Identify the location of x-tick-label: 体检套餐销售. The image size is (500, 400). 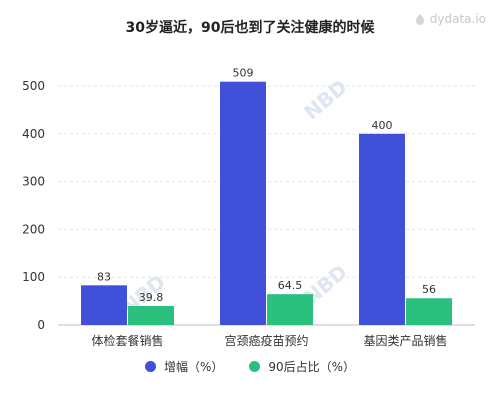
(127, 340).